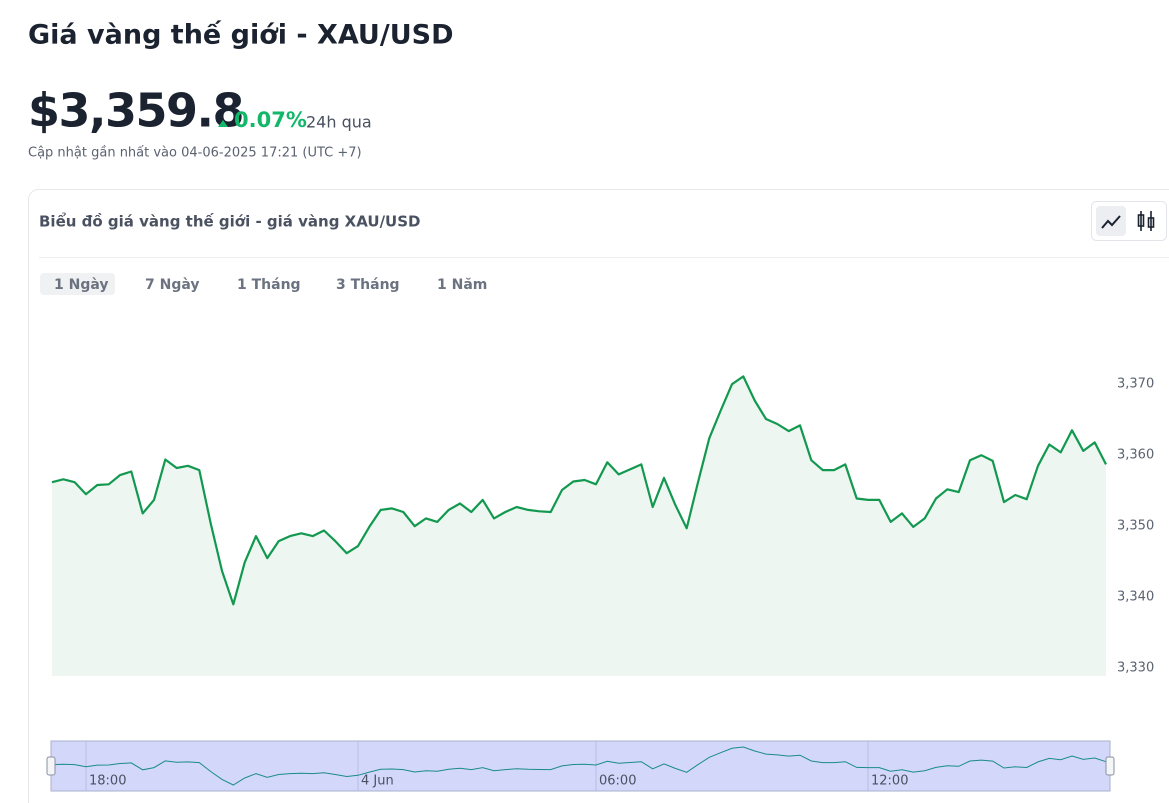  Describe the element at coordinates (1135, 455) in the screenshot. I see `y-tick-label: 3,360` at that location.